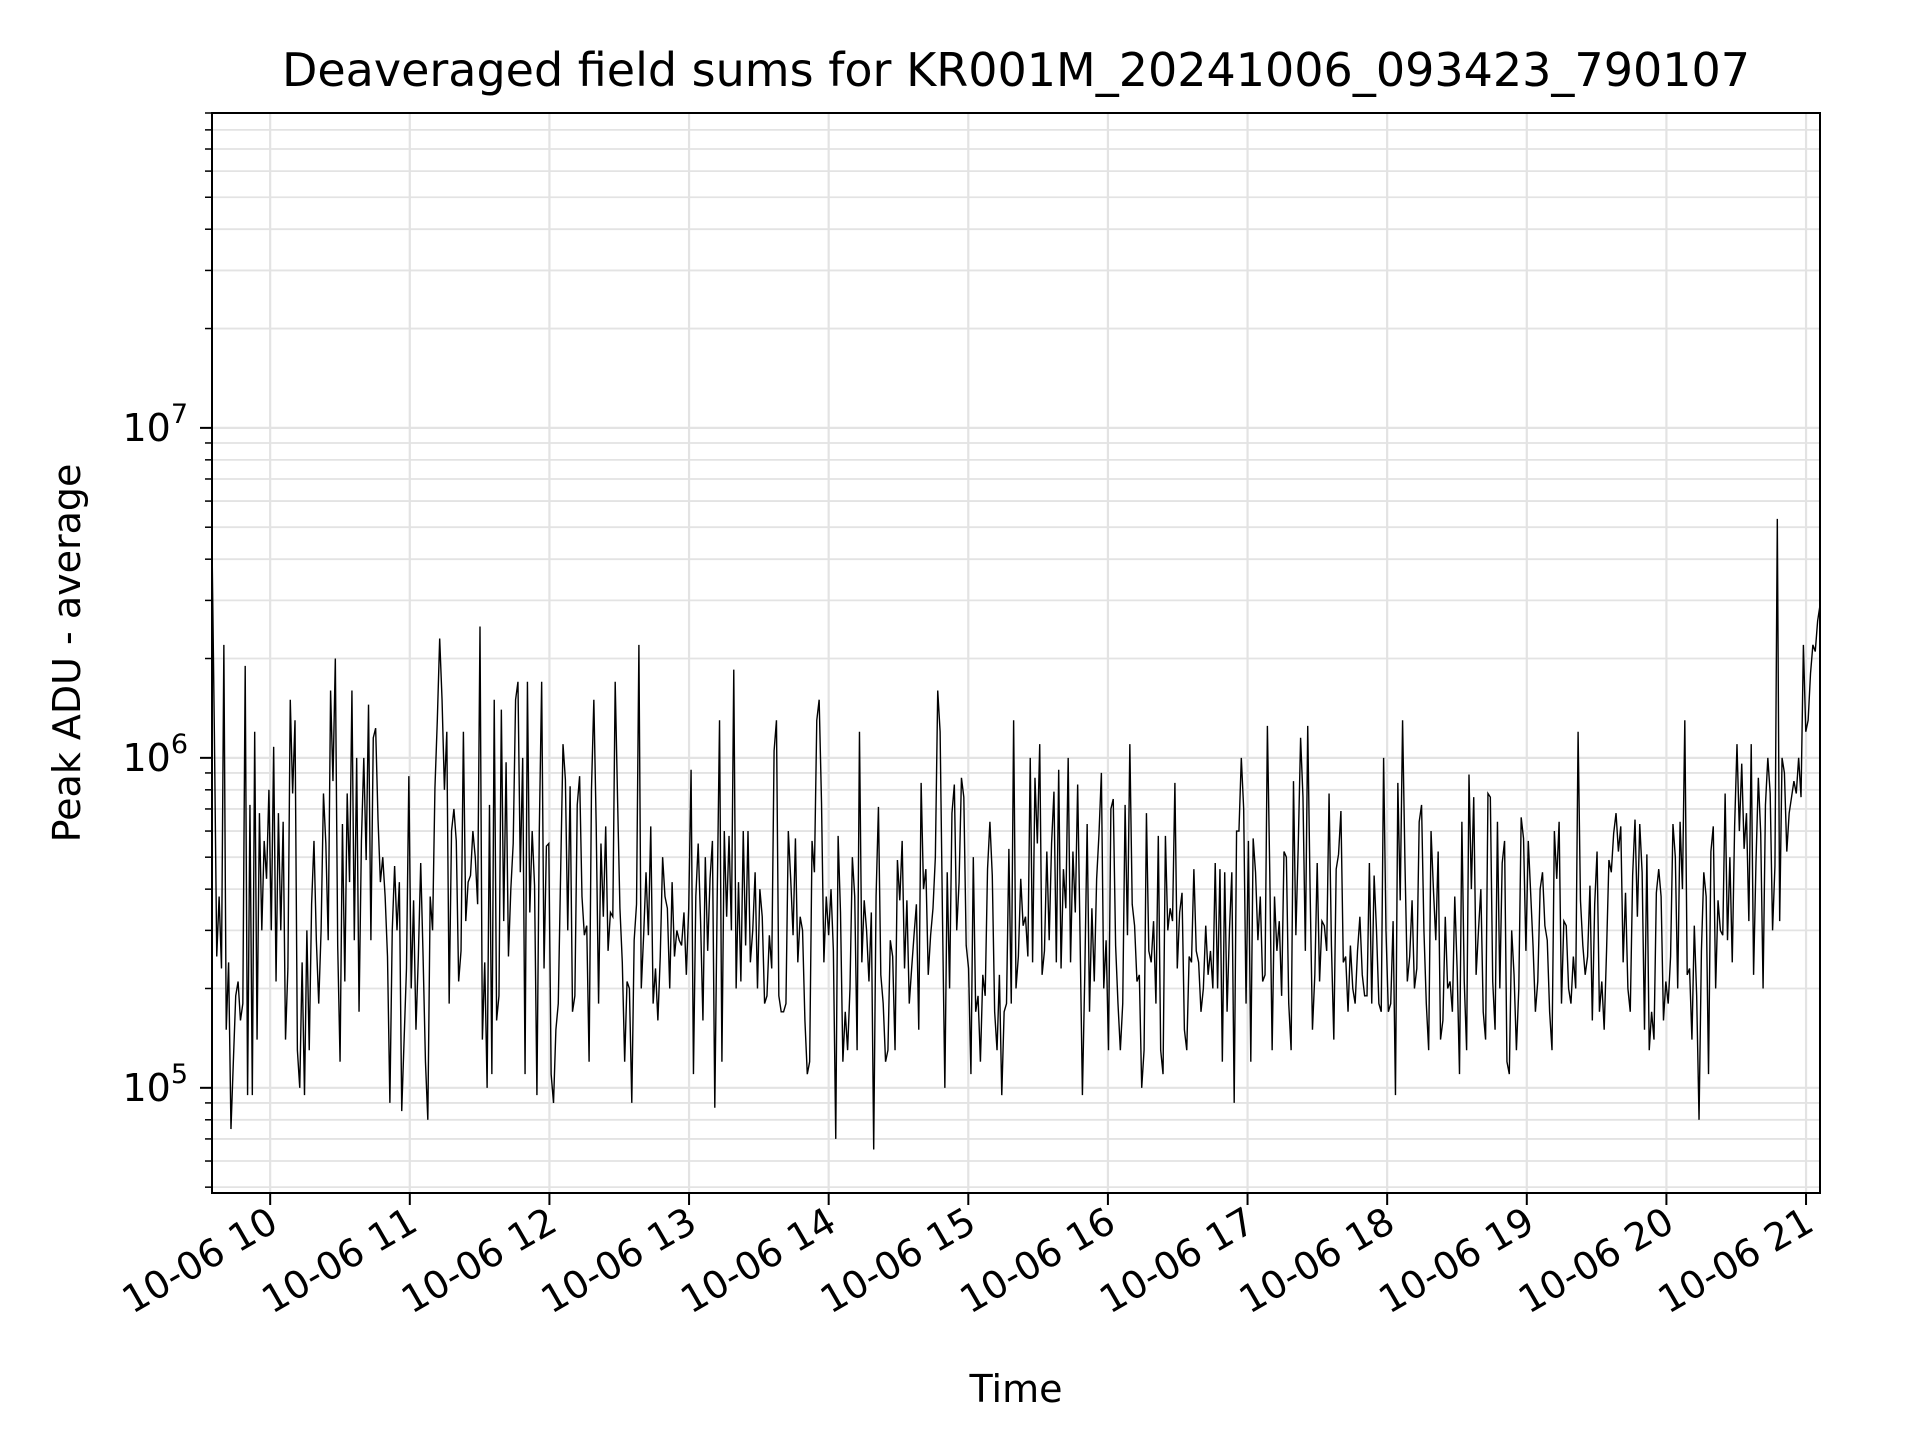 Image resolution: width=1920 pixels, height=1440 pixels. I want to click on y-tick-label: 10⁶, so click(155, 754).